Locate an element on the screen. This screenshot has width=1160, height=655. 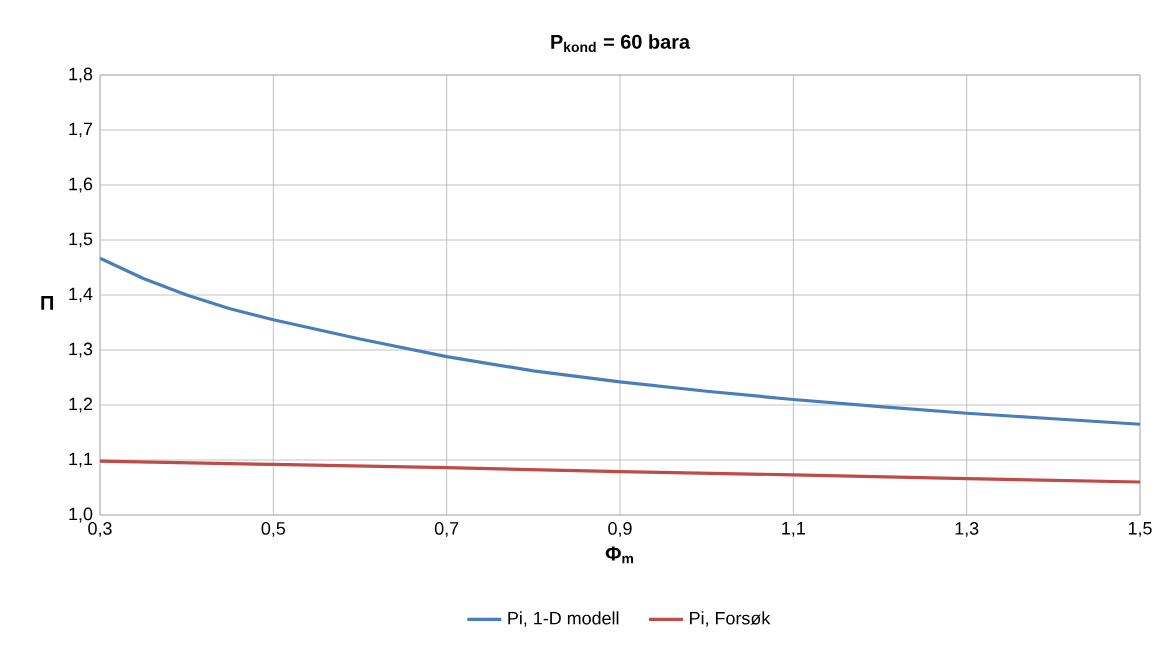
y-tick-label: 1,1 is located at coordinates (81, 460).